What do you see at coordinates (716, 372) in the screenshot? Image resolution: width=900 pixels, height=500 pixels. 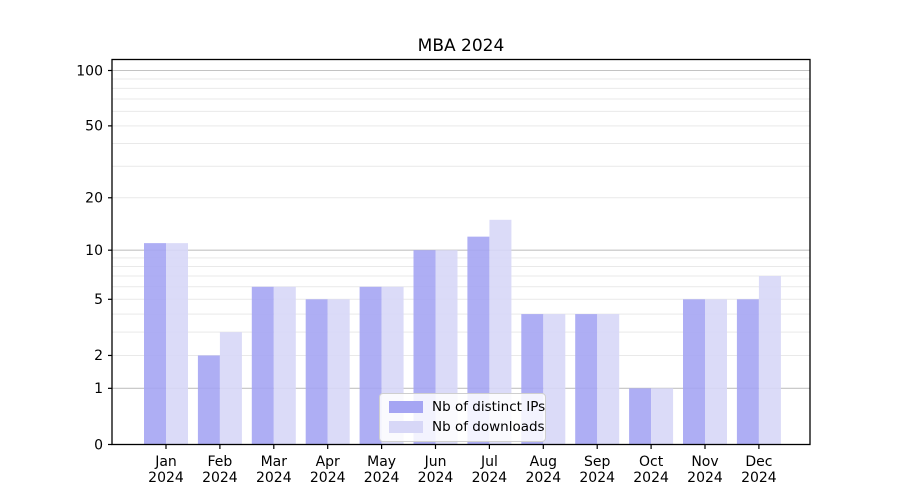 I see `bar-downloads-nov` at bounding box center [716, 372].